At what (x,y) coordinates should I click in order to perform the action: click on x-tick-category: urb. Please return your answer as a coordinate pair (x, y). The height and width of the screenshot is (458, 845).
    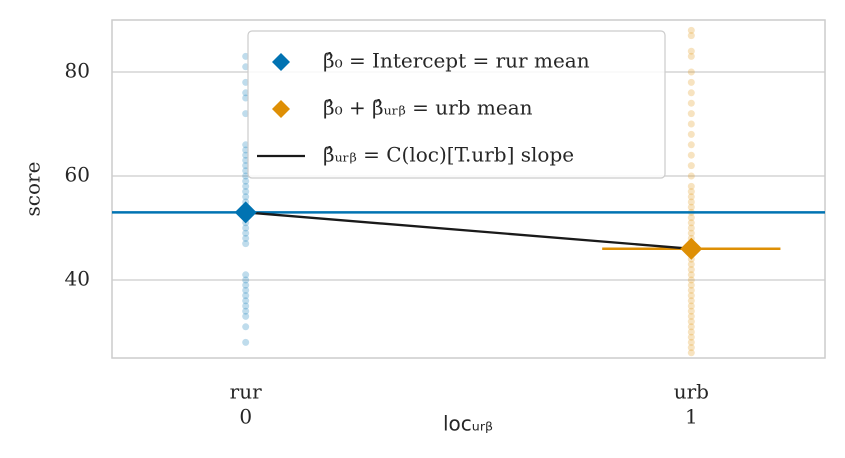
    Looking at the image, I should click on (691, 392).